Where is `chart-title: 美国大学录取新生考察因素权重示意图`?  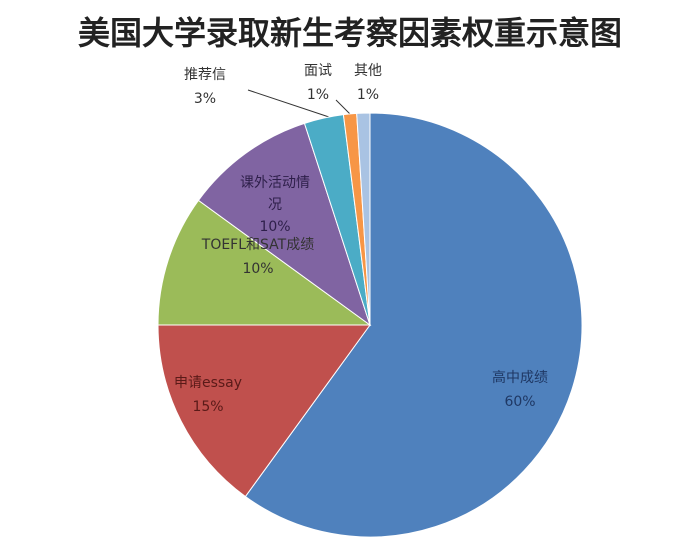
chart-title: 美国大学录取新生考察因素权重示意图 is located at coordinates (349, 33).